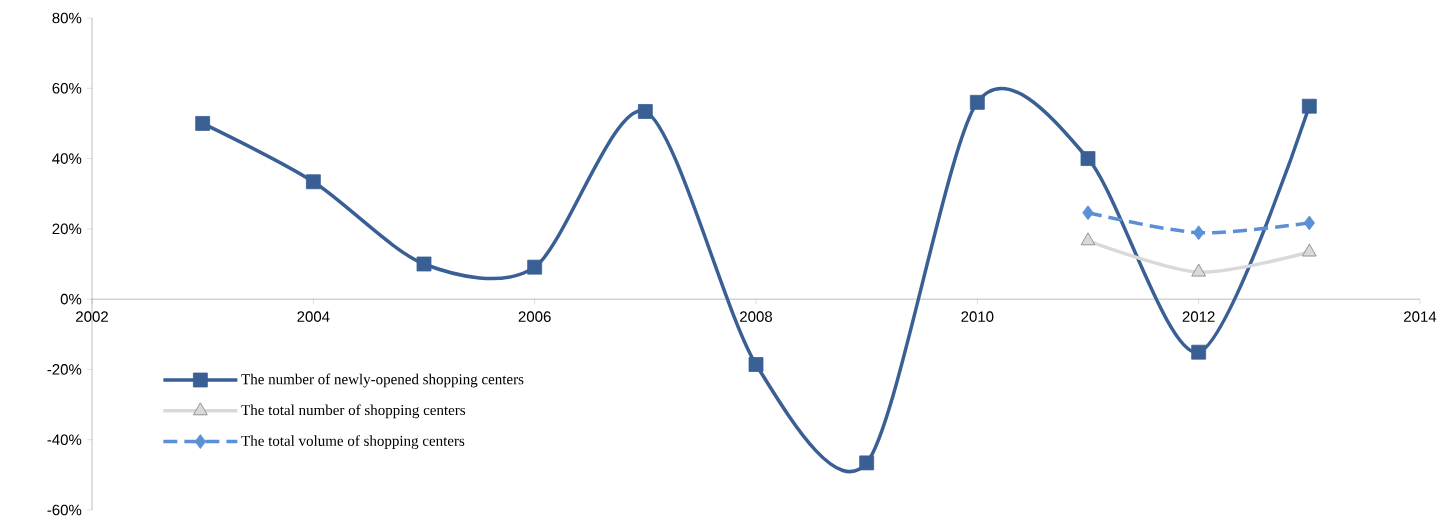 The width and height of the screenshot is (1454, 520). I want to click on y-tick-label: 60%, so click(67, 88).